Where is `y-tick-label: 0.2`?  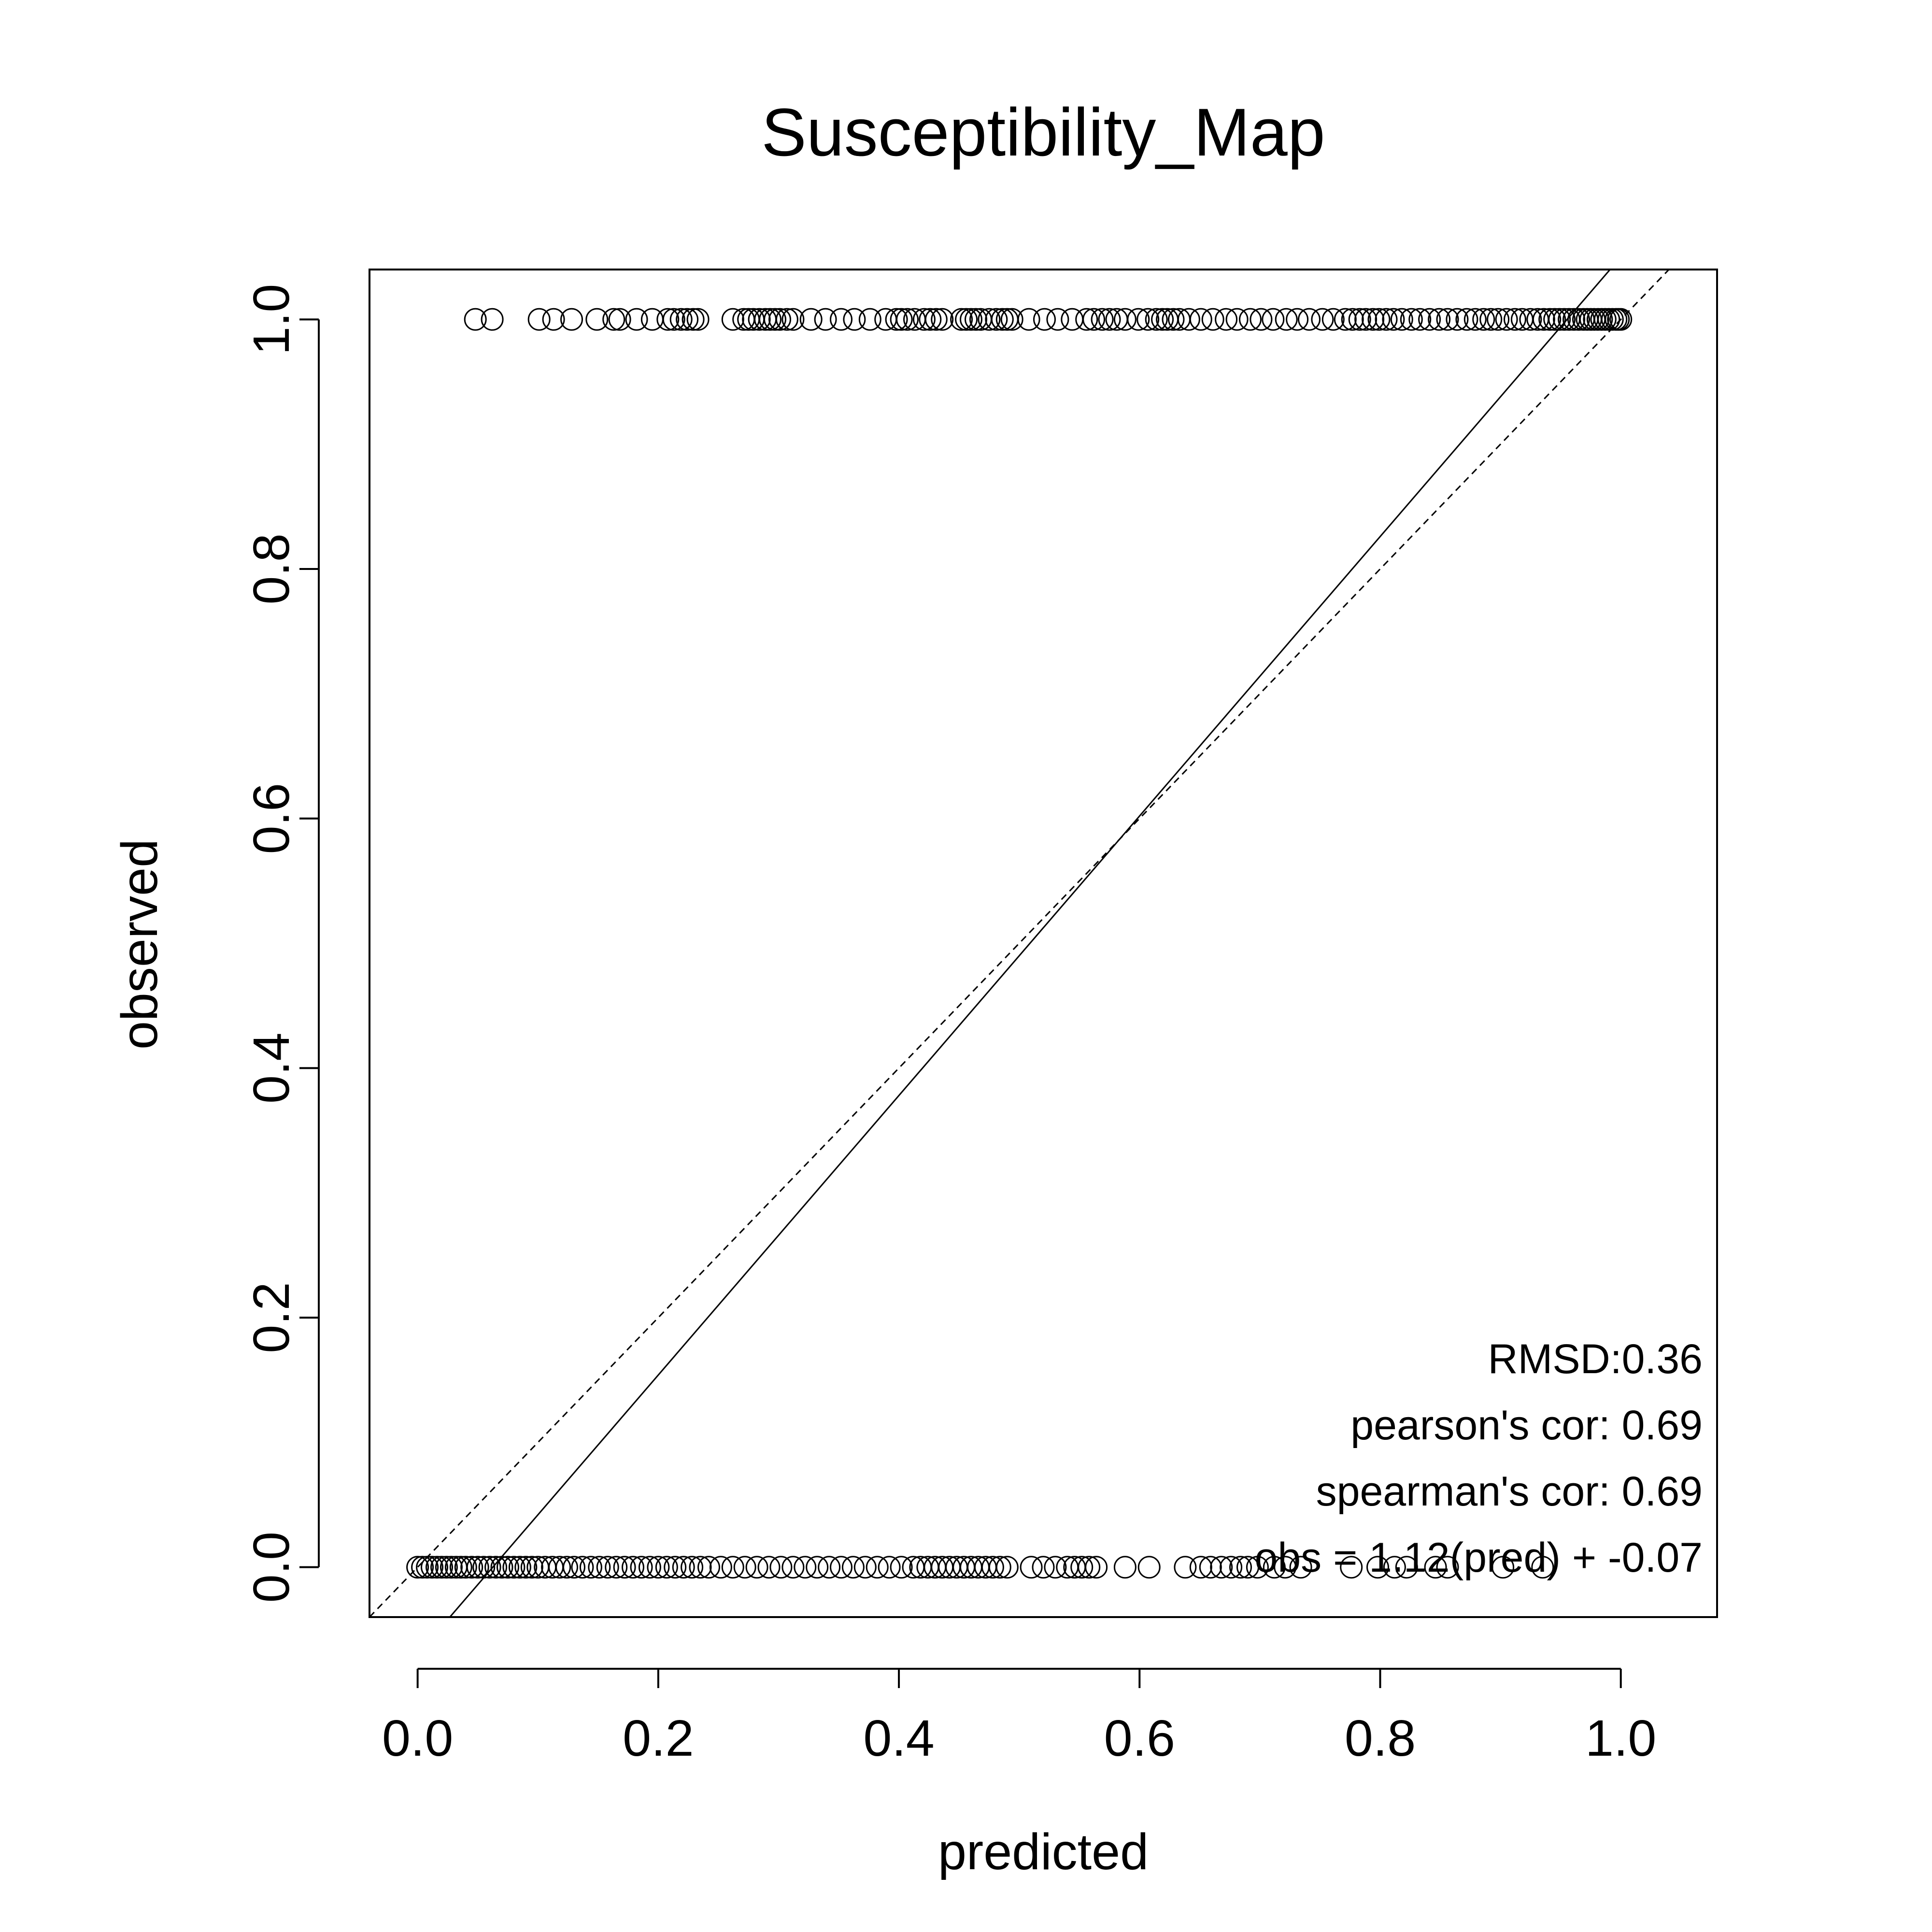 y-tick-label: 0.2 is located at coordinates (271, 1317).